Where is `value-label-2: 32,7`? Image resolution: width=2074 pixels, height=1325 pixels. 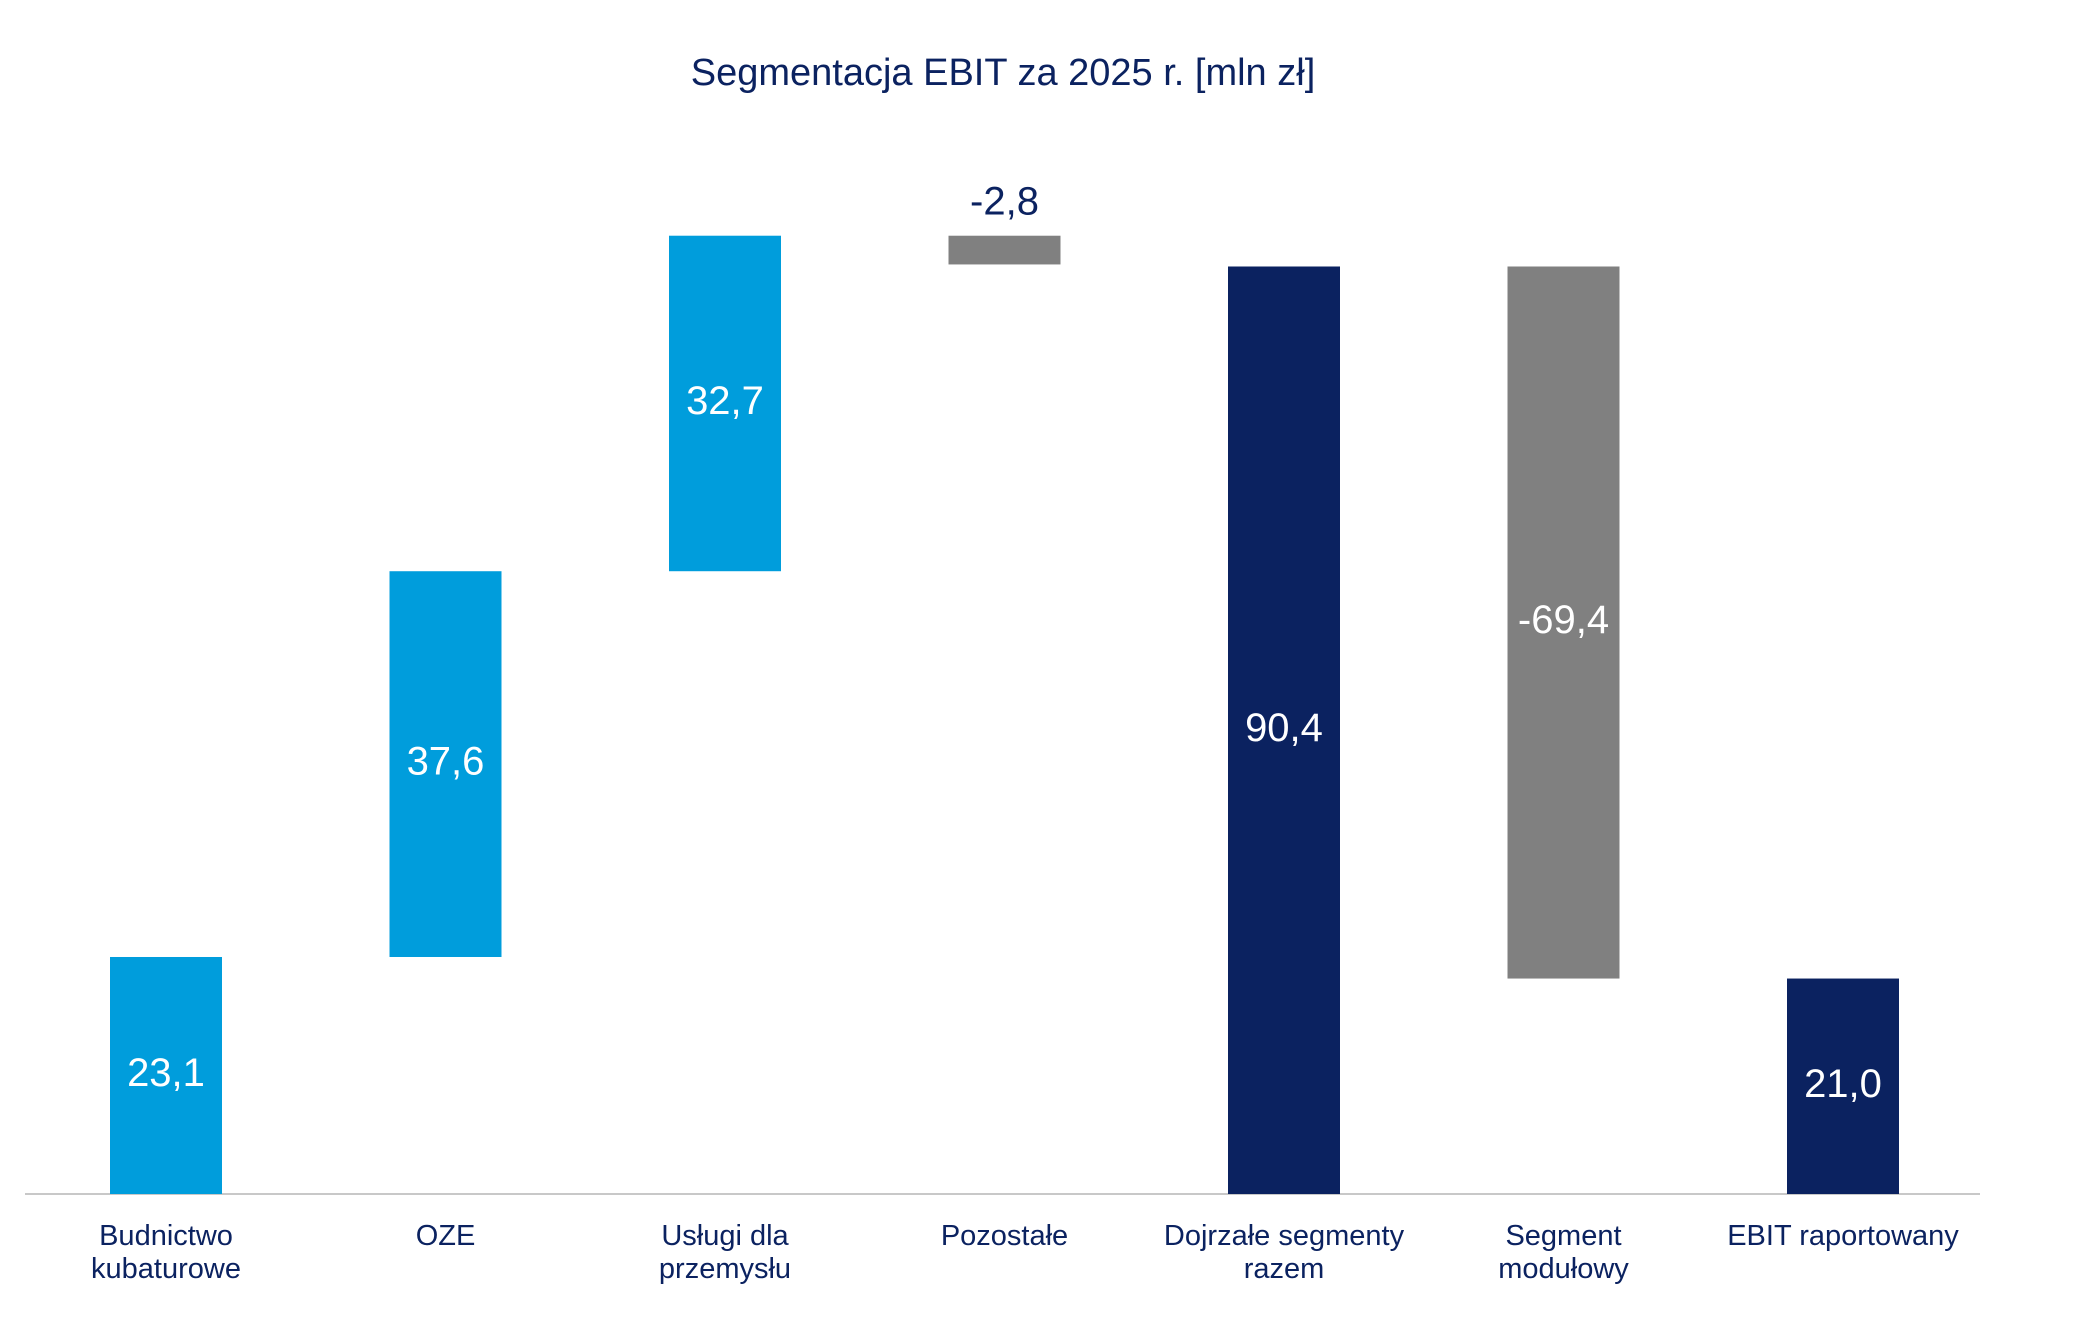
value-label-2: 32,7 is located at coordinates (725, 401).